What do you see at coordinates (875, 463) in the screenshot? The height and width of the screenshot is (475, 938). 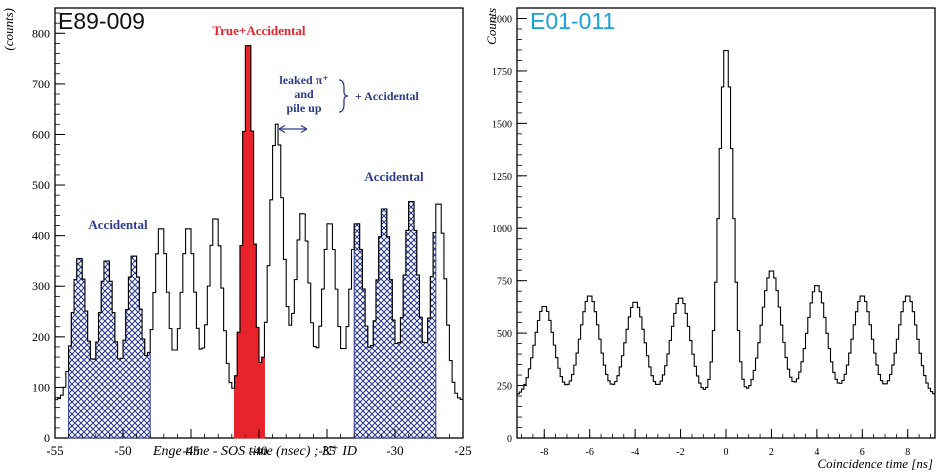 I see `right-x-axis-label: Coincidence time [ns]` at bounding box center [875, 463].